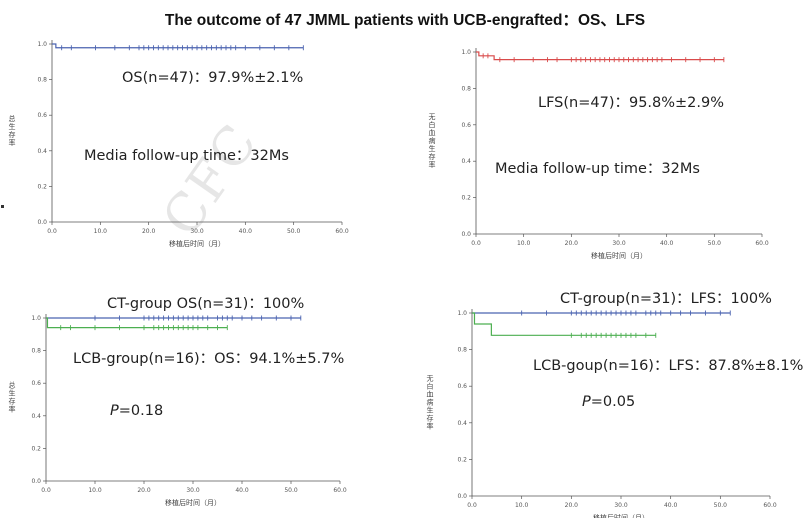 This screenshot has width=810, height=518. What do you see at coordinates (666, 299) in the screenshot?
I see `ct-group-lfs-annotation: CT-group(n=31)：LFS：100%` at bounding box center [666, 299].